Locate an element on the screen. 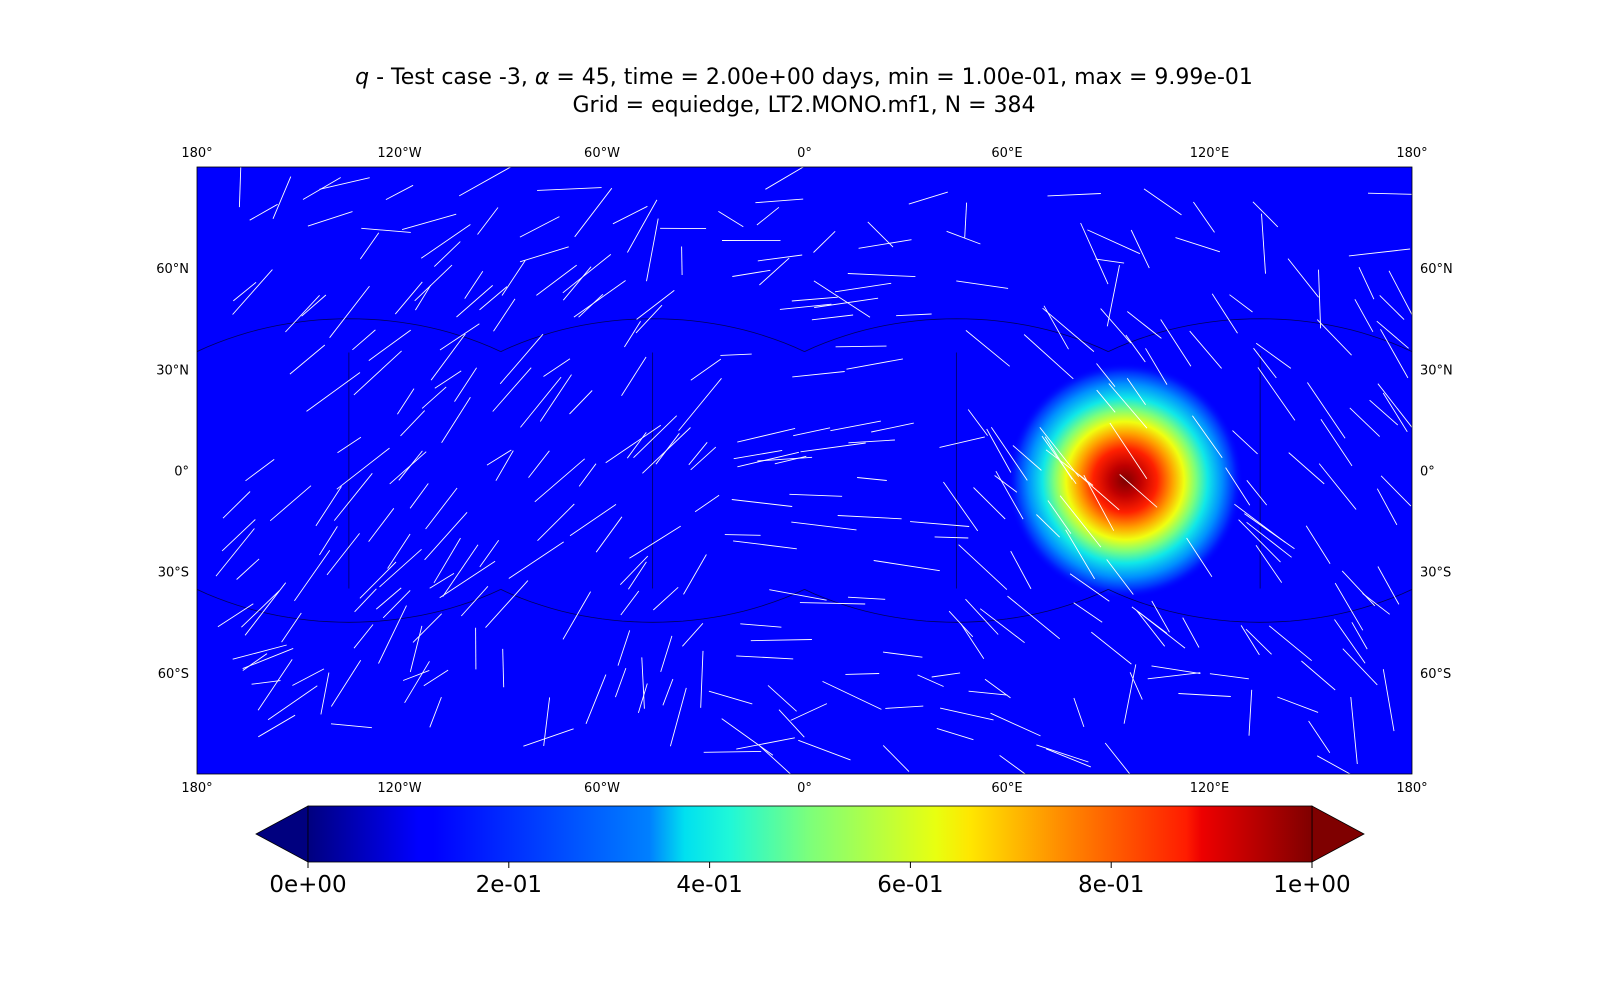  y-tick-label-left: 0° is located at coordinates (181, 472).